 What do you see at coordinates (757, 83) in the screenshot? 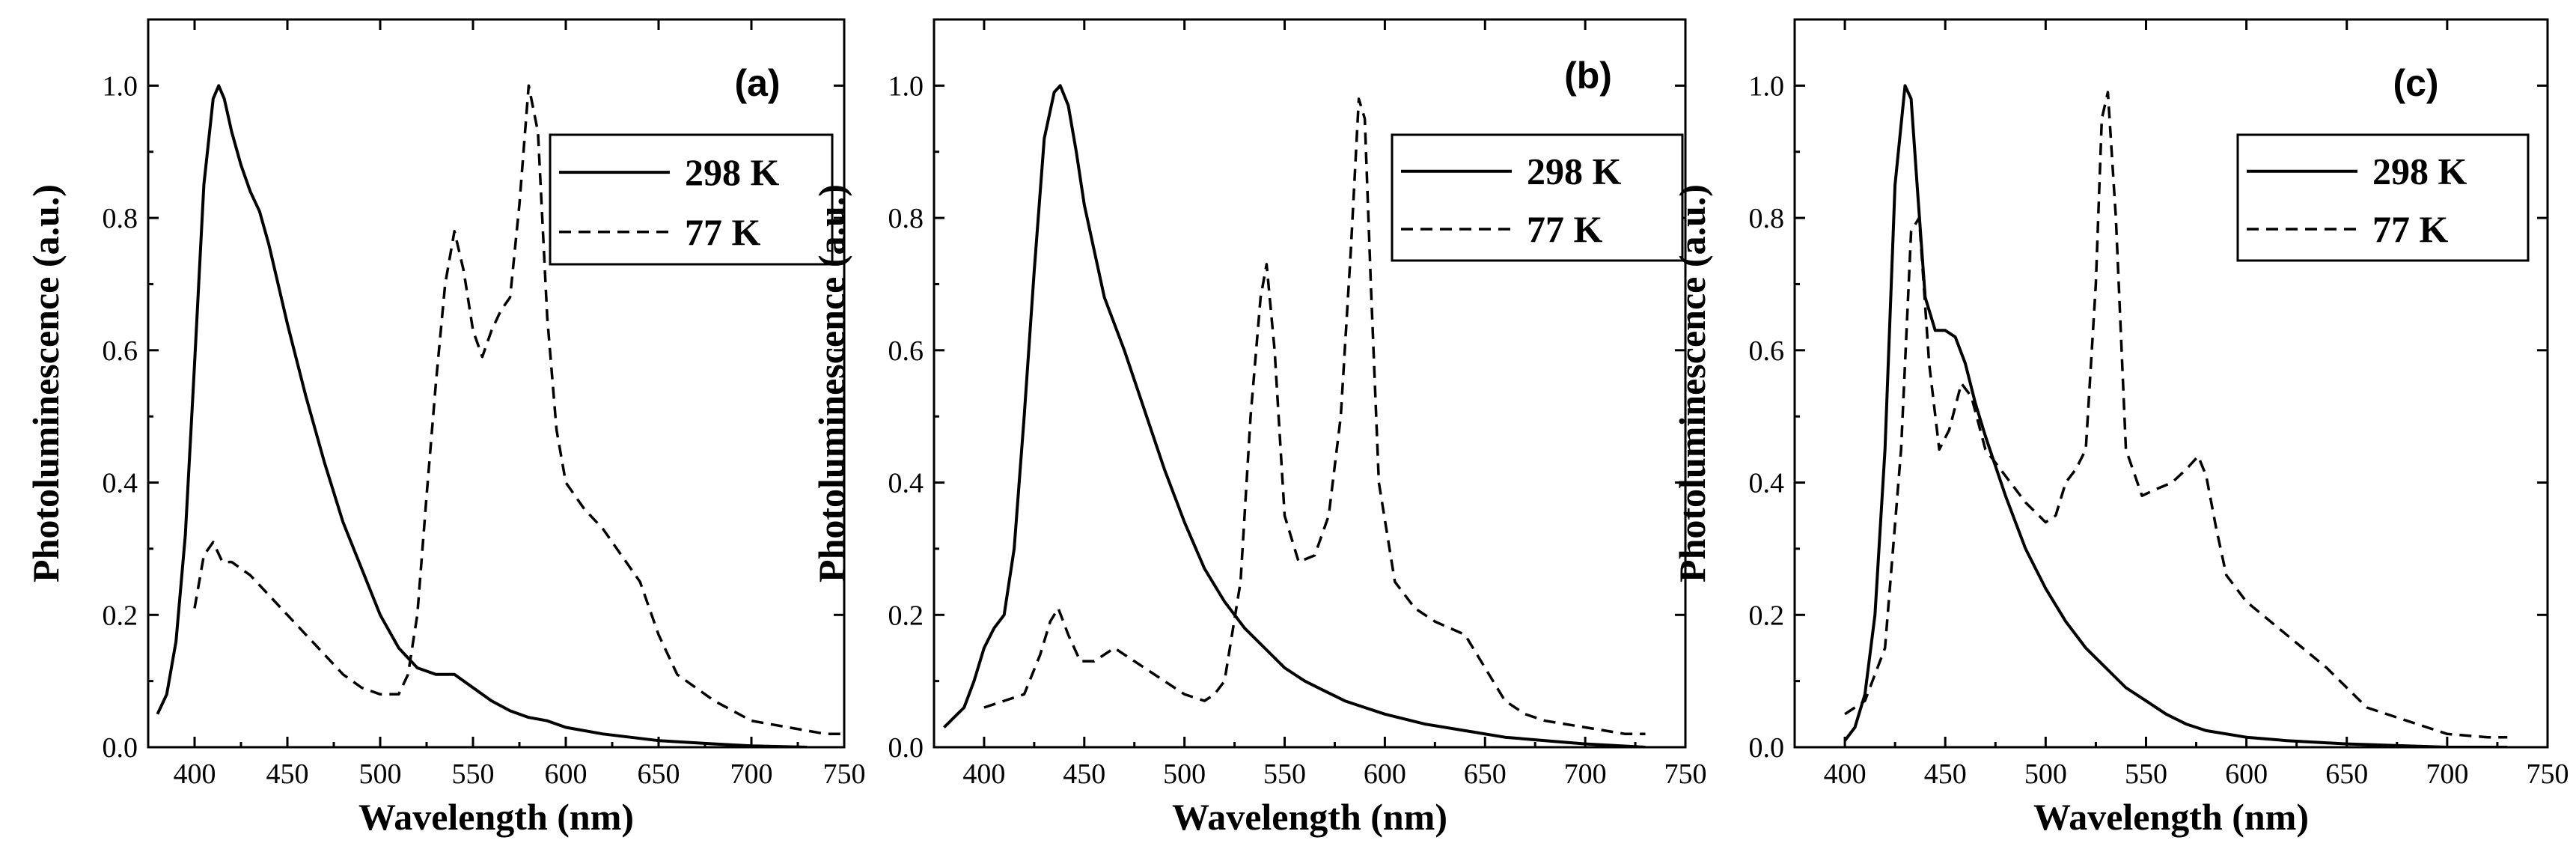
I see `panel-label: (a)` at bounding box center [757, 83].